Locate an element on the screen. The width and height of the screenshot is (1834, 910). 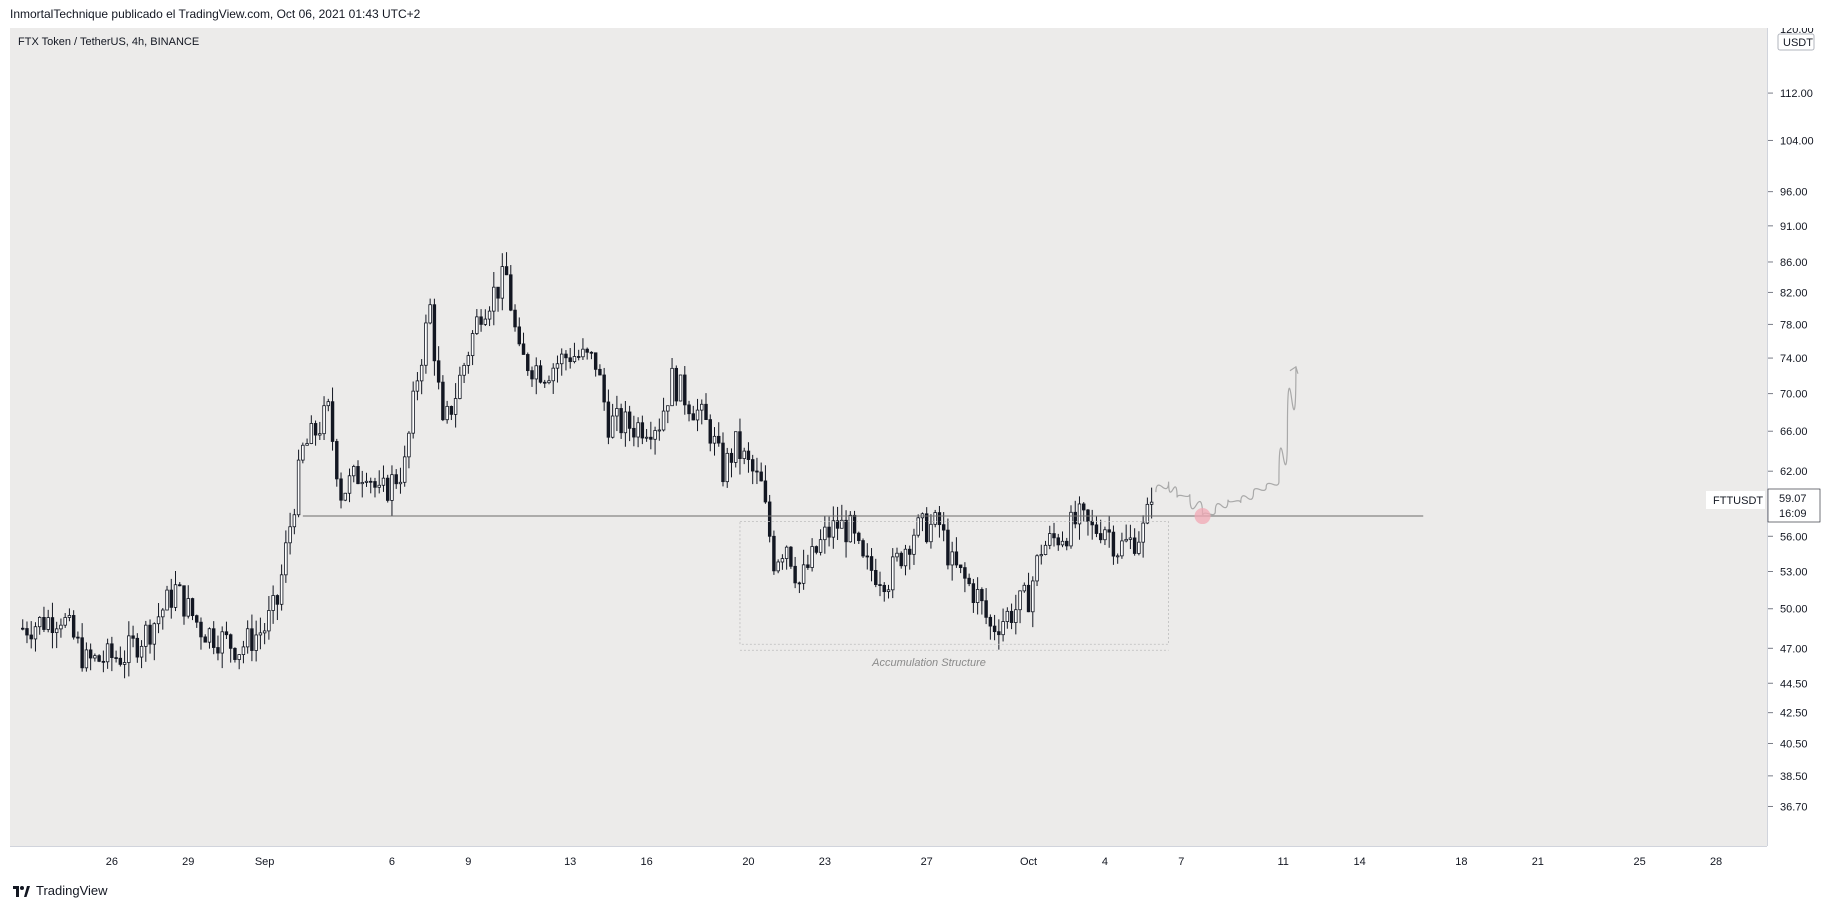
projection-arrowhead is located at coordinates (1294, 369).